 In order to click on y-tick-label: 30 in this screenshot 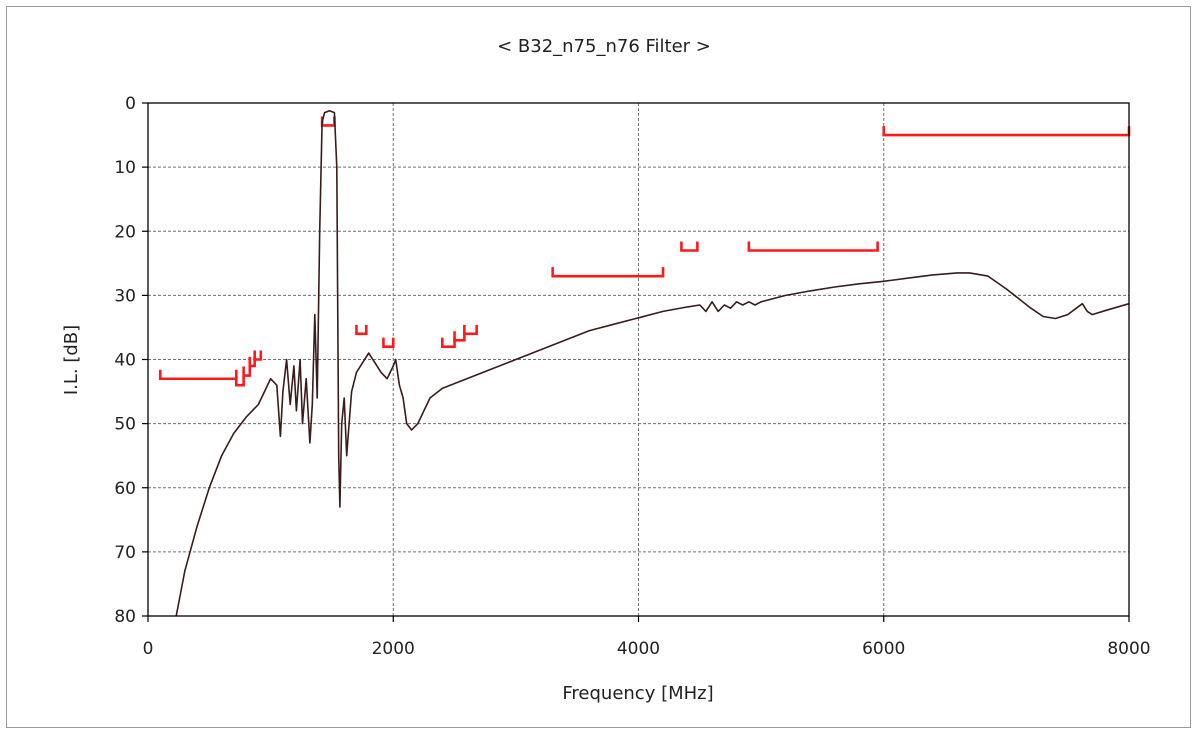, I will do `click(125, 296)`.